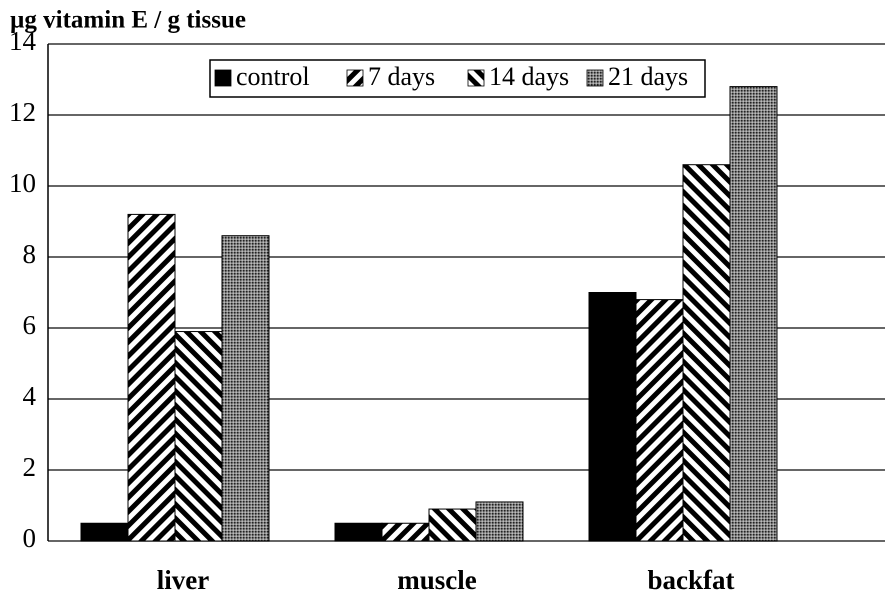 This screenshot has height=596, width=885. Describe the element at coordinates (401, 76) in the screenshot. I see `legend-label: 7 days` at that location.